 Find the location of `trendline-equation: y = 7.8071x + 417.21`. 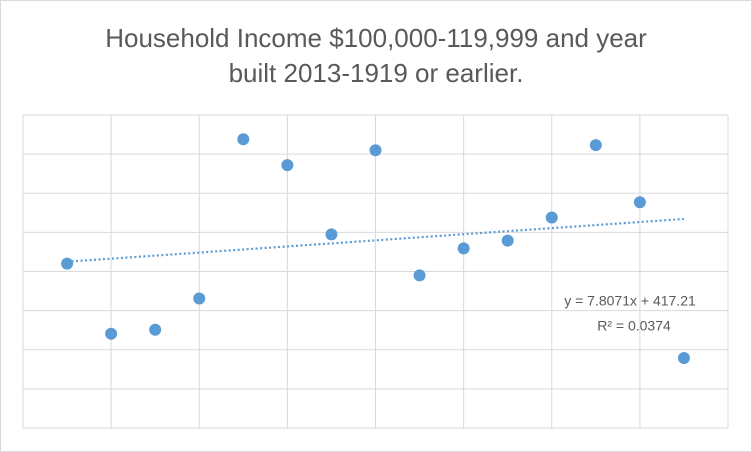

trendline-equation: y = 7.8071x + 417.21 is located at coordinates (630, 301).